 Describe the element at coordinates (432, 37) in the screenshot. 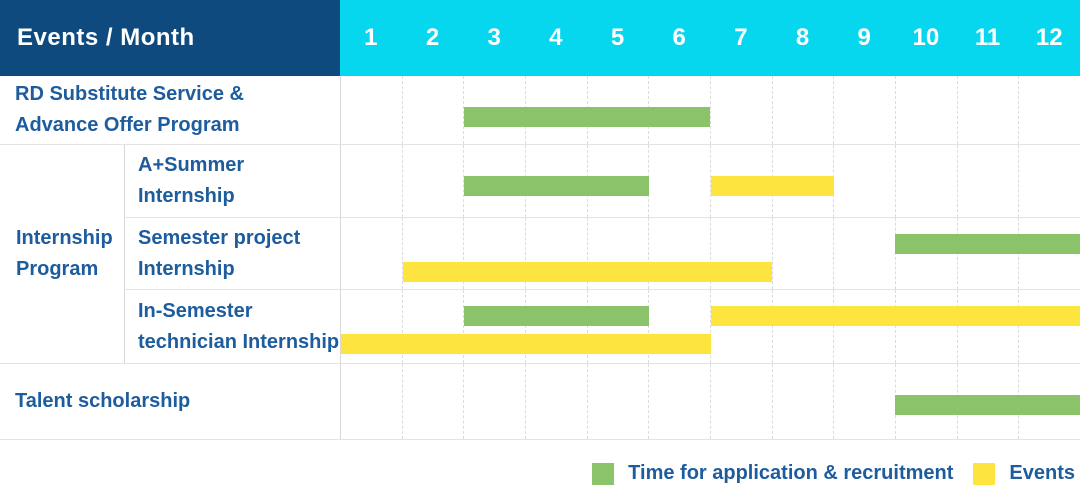

I see `month-header-cell: 2` at that location.